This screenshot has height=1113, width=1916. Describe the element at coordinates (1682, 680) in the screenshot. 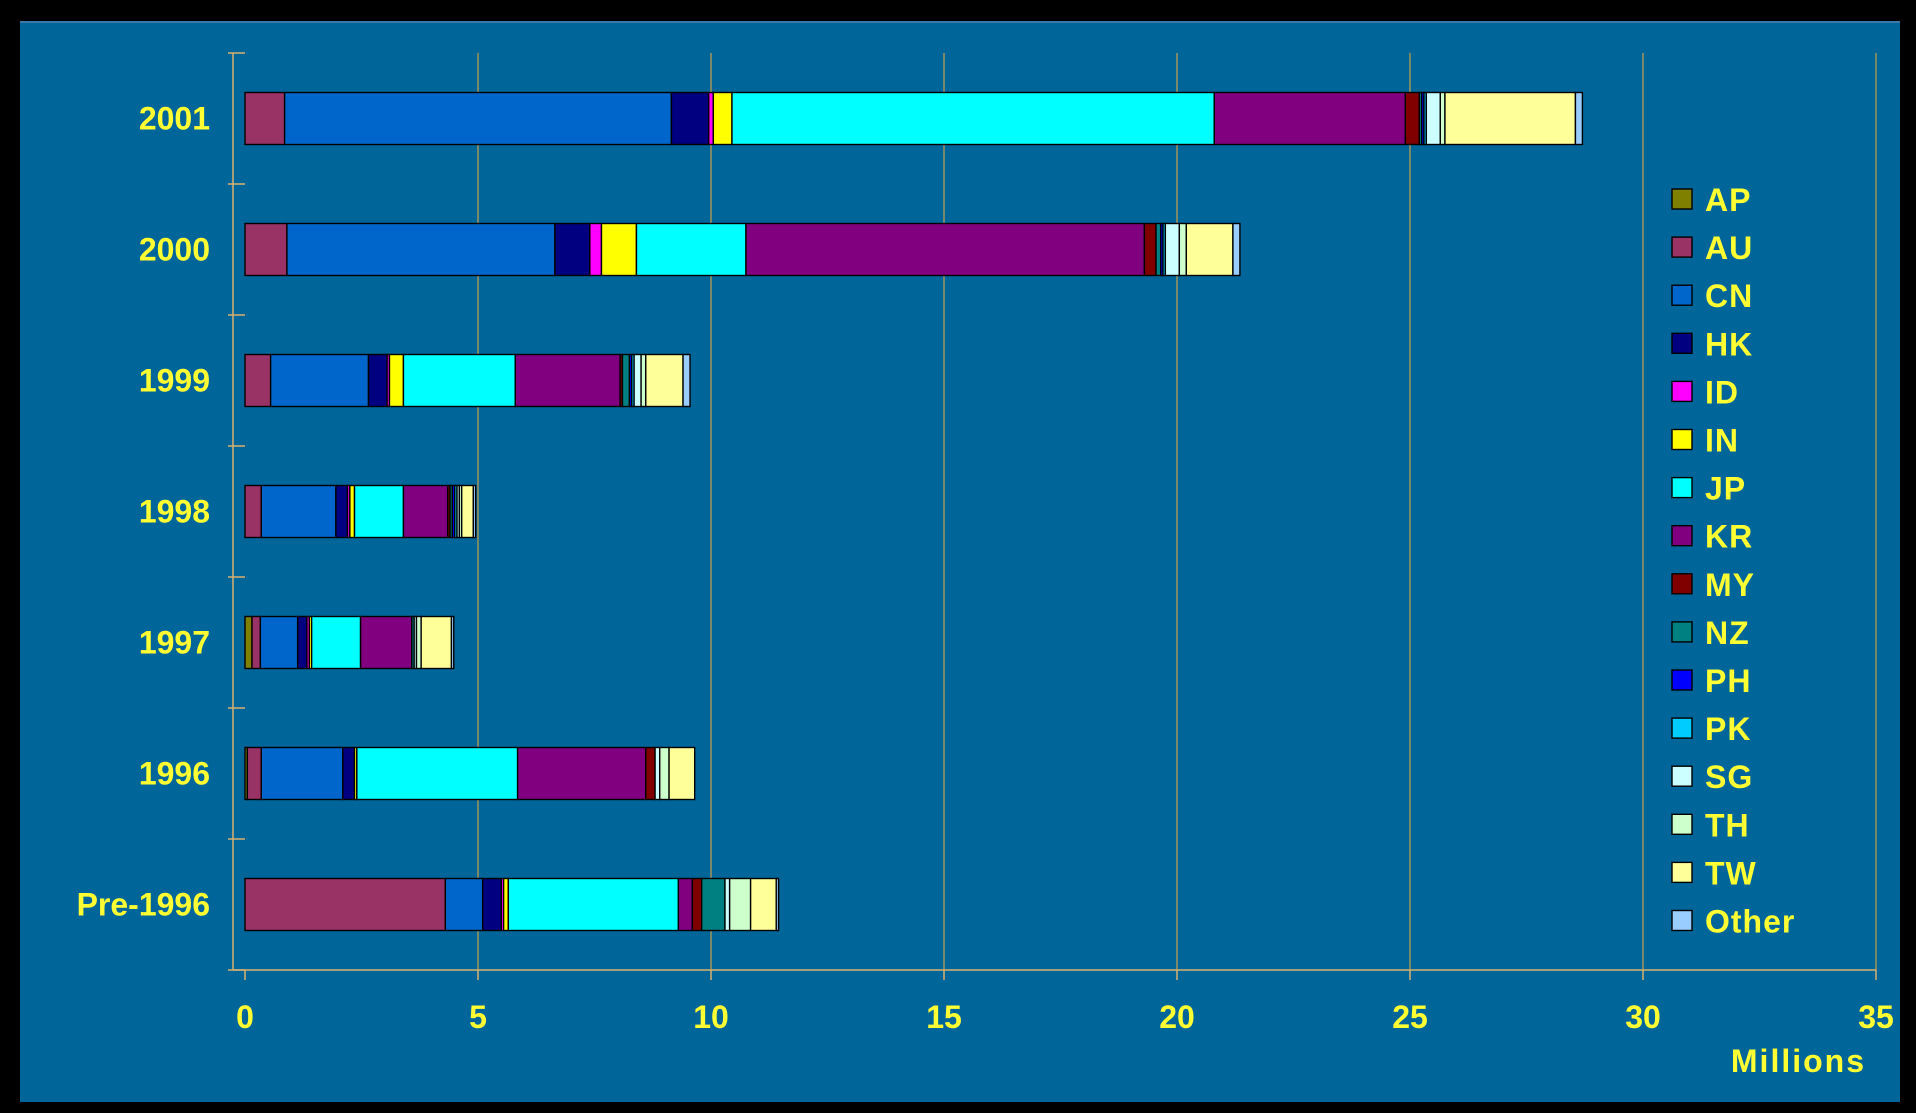

I see `legend-swatch-PH` at that location.